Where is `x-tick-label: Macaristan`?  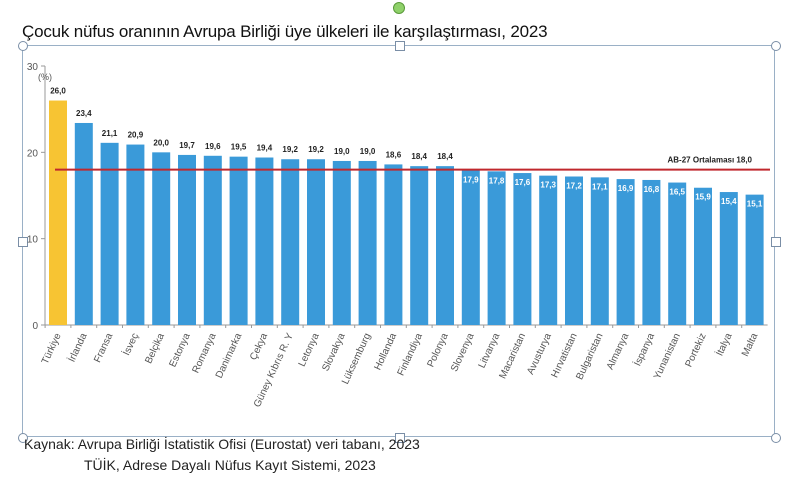
x-tick-label: Macaristan is located at coordinates (512, 356).